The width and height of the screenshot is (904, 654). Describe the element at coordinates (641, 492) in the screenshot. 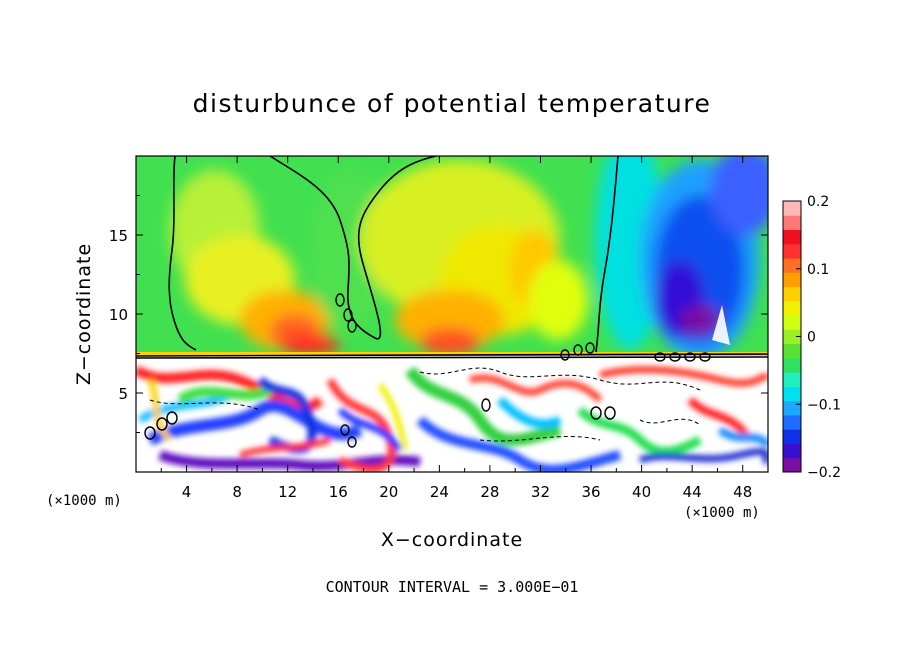

I see `x-tick-label: 40` at that location.